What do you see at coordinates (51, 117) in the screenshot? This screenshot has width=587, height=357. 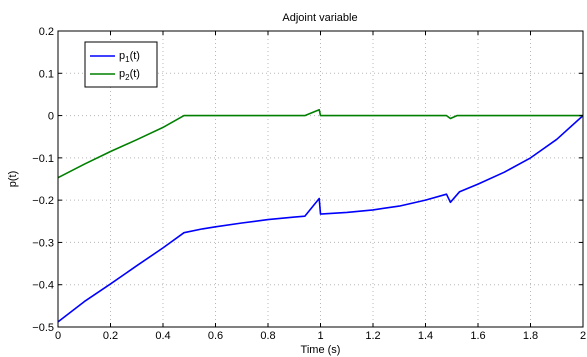 I see `y-tick-label: 0` at bounding box center [51, 117].